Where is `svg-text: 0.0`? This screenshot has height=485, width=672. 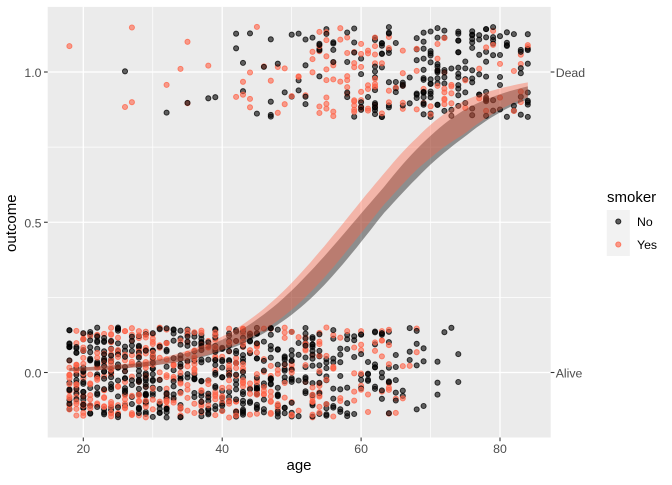
svg-text: 0.0 is located at coordinates (32, 374).